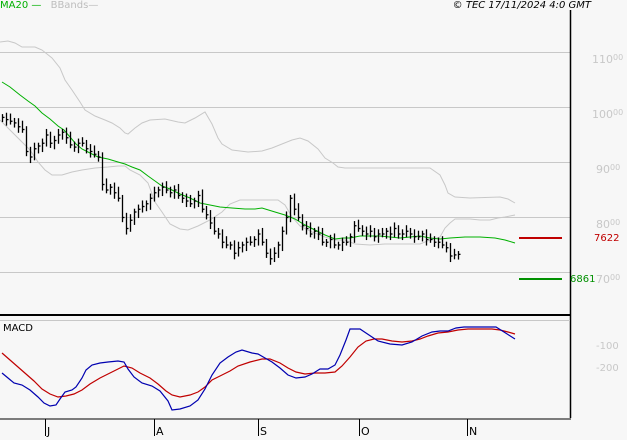 This screenshot has width=627, height=440. I want to click on price-axis-label-11000: 11000, so click(608, 59).